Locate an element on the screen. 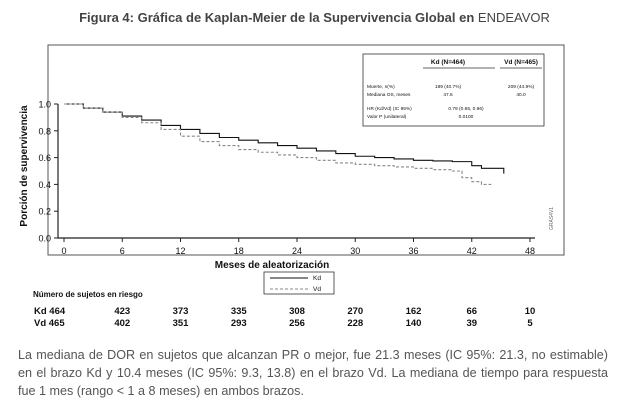 The width and height of the screenshot is (629, 412). stats-col-kd: Kd (N=464) is located at coordinates (448, 62).